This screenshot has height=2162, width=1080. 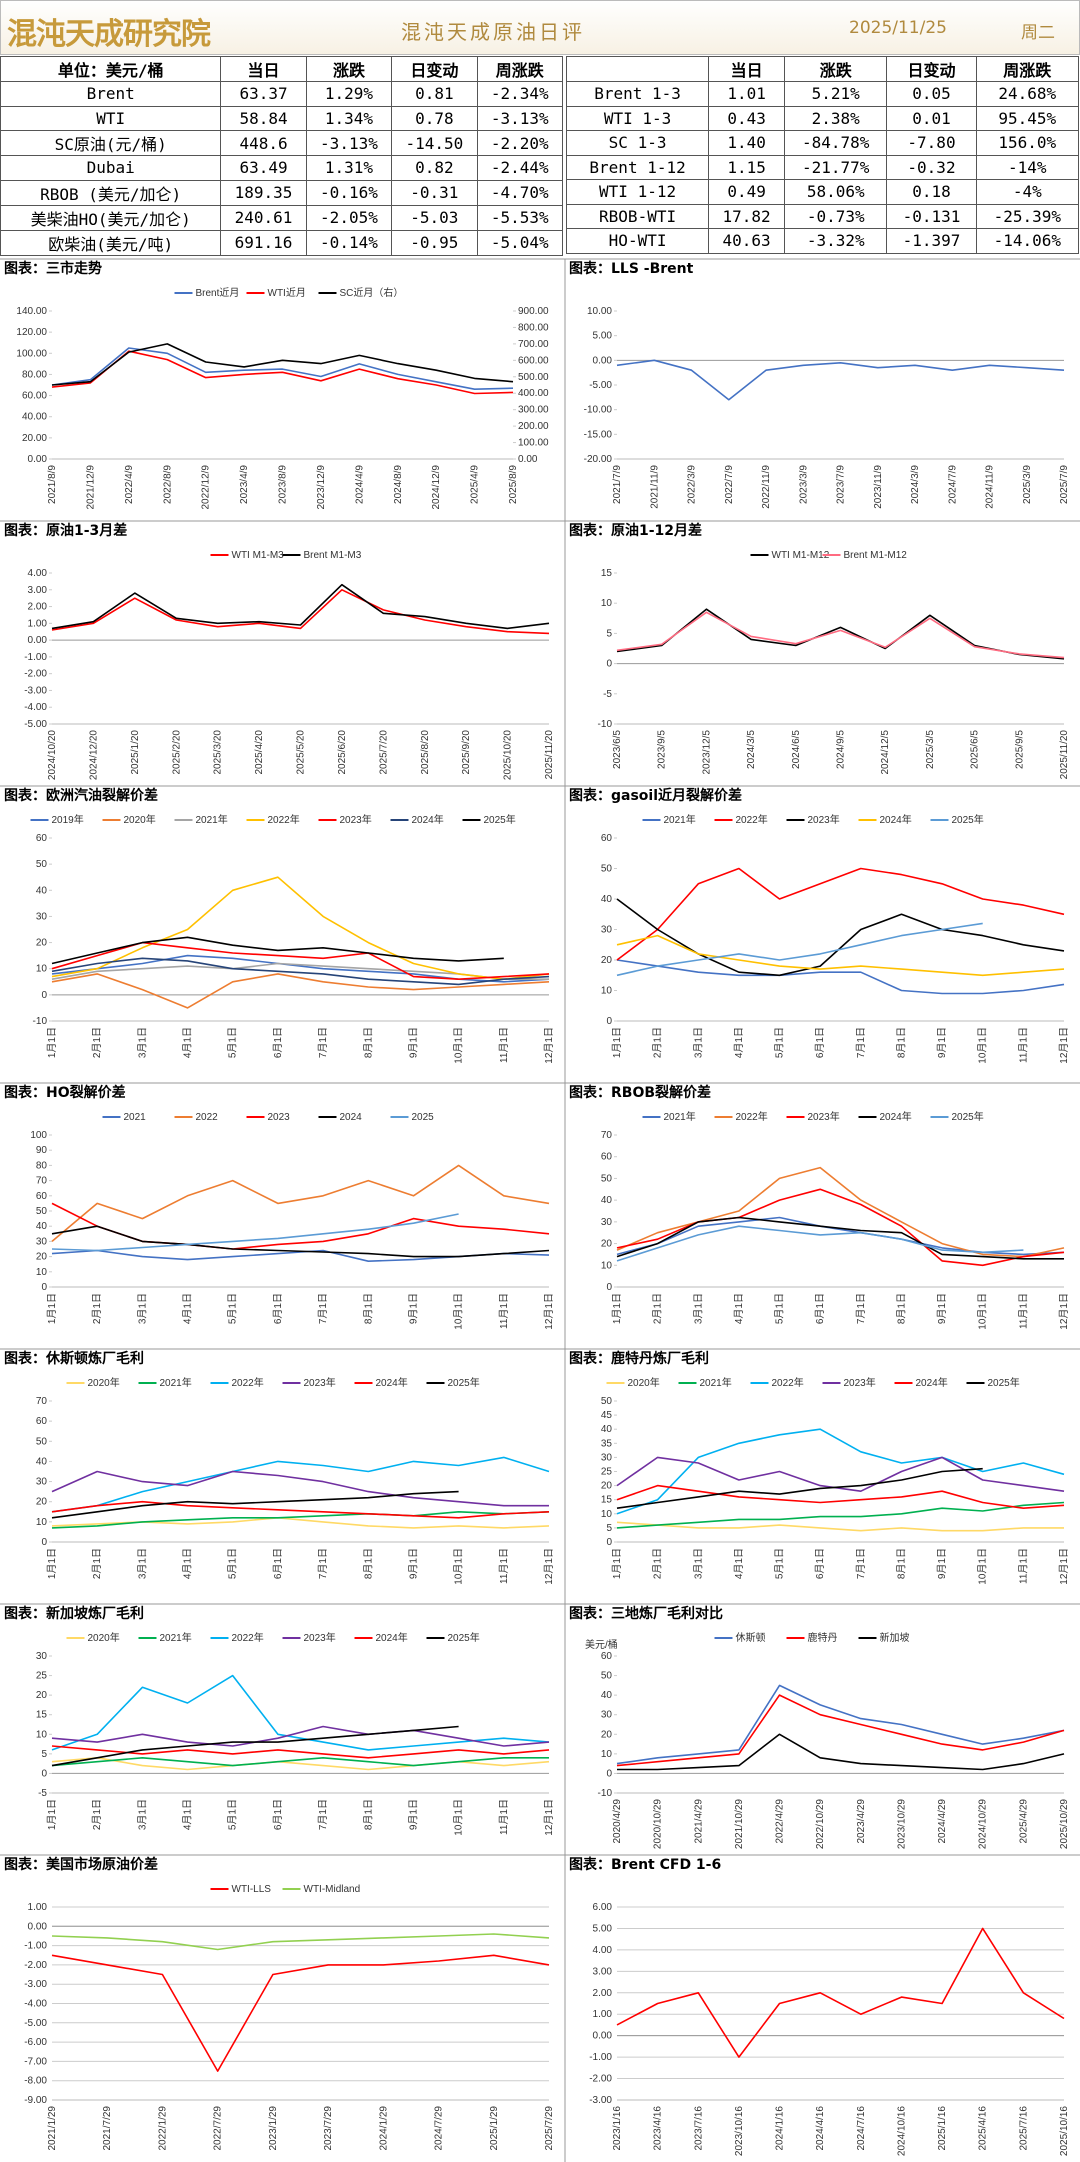 What do you see at coordinates (244, 484) in the screenshot?
I see `x-tick-label: 2023/4/9` at bounding box center [244, 484].